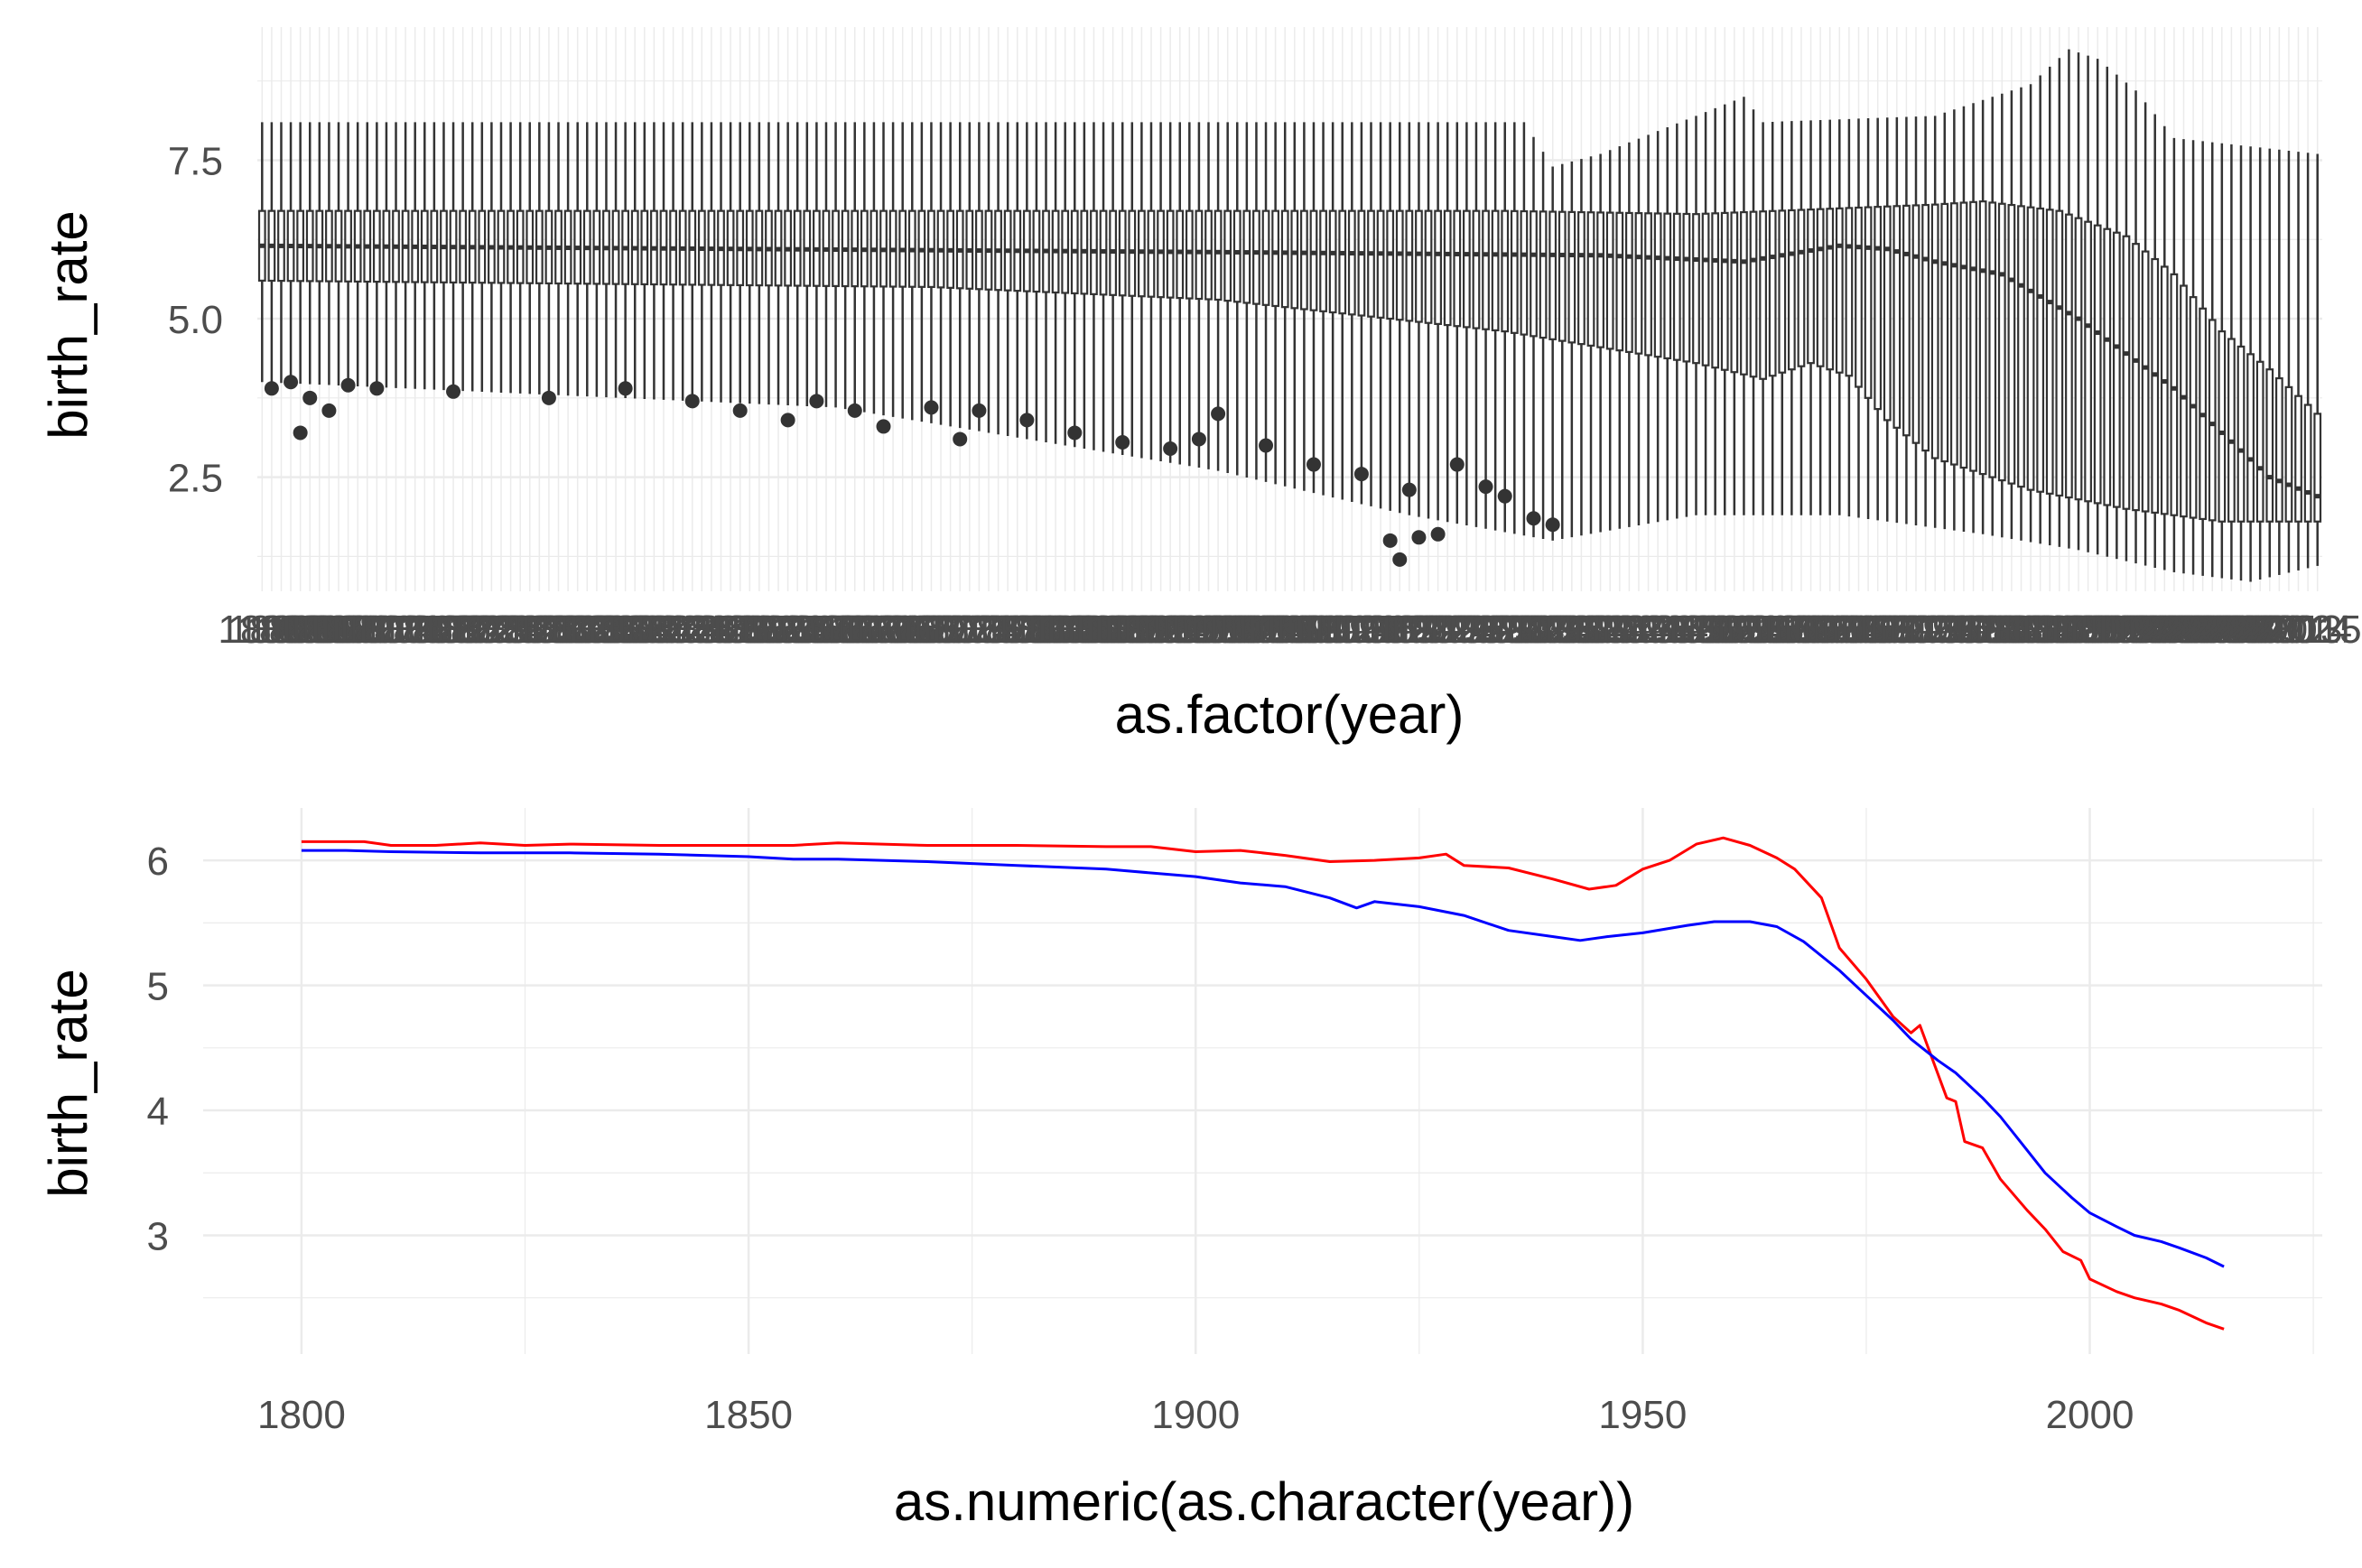  I want to click on top-x-tick-label: 1997, so click(2146, 630).